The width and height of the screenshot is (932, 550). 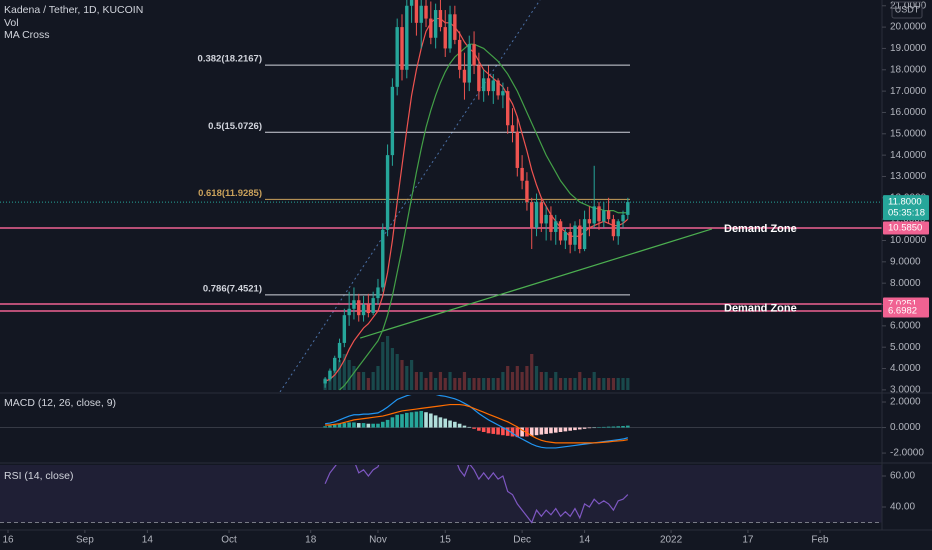 I want to click on countdown-label: 05:35:18, so click(x=906, y=213).